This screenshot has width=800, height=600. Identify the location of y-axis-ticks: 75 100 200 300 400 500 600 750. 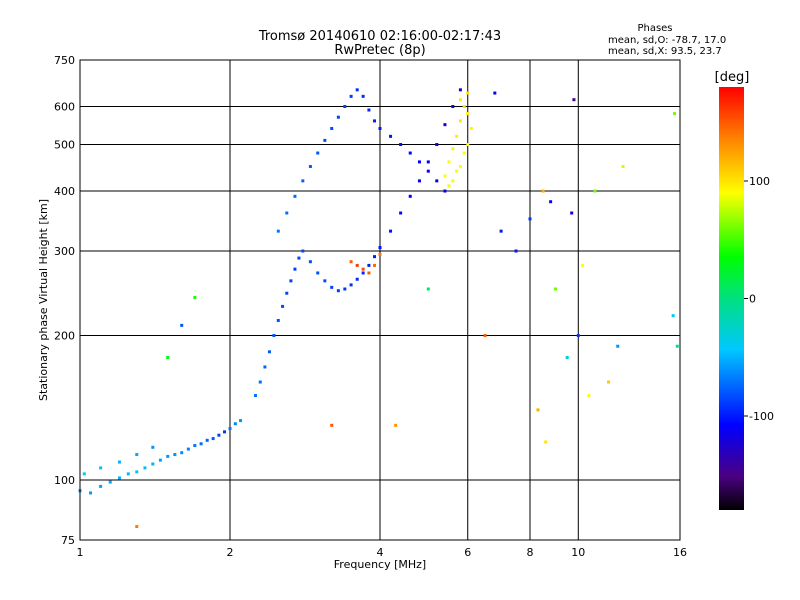
(64, 300).